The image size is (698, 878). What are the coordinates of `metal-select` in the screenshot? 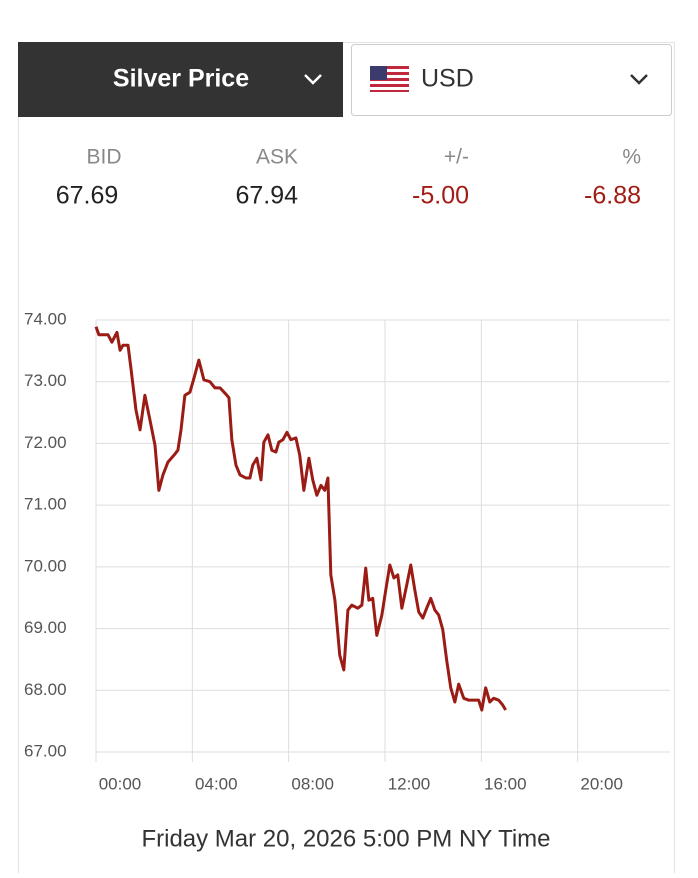 It's located at (180, 79).